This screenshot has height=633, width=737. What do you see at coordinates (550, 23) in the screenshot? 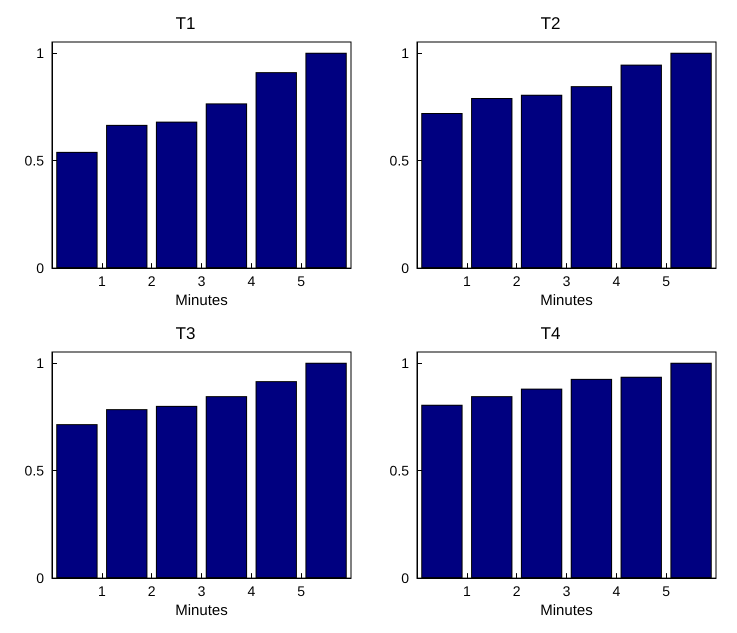
I see `chart-title: T2` at bounding box center [550, 23].